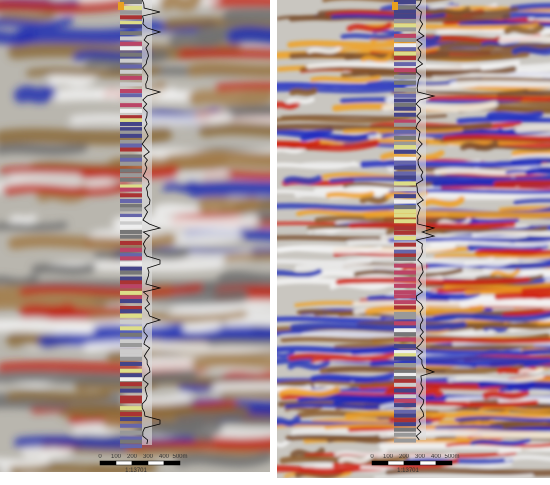  What do you see at coordinates (372, 457) in the screenshot?
I see `scale-label: 0` at bounding box center [372, 457].